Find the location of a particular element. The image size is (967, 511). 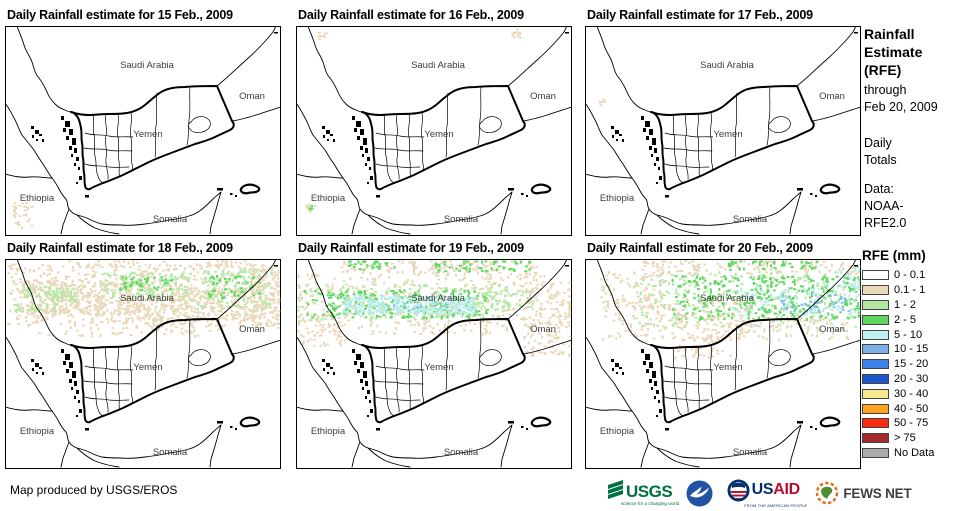

legend-row: 30 - 40 is located at coordinates (914, 393).